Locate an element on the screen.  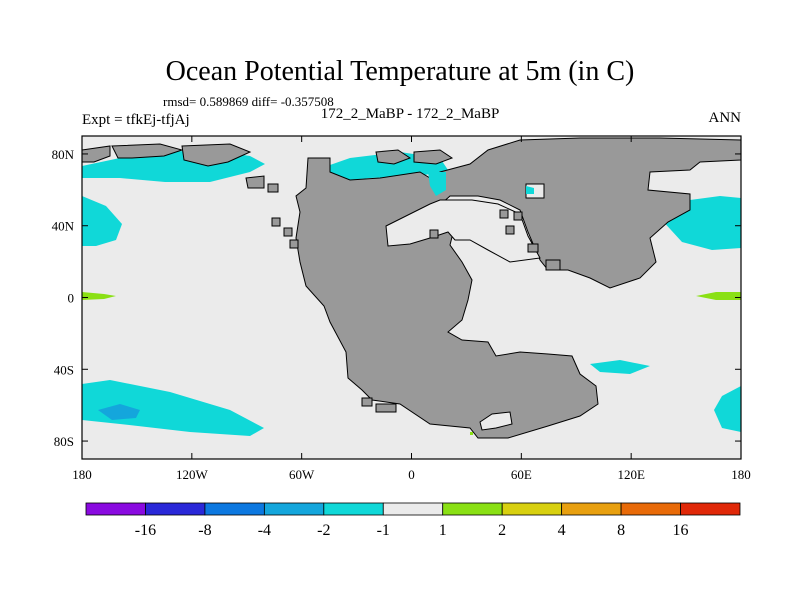
colorbar-label: -4 is located at coordinates (264, 530).